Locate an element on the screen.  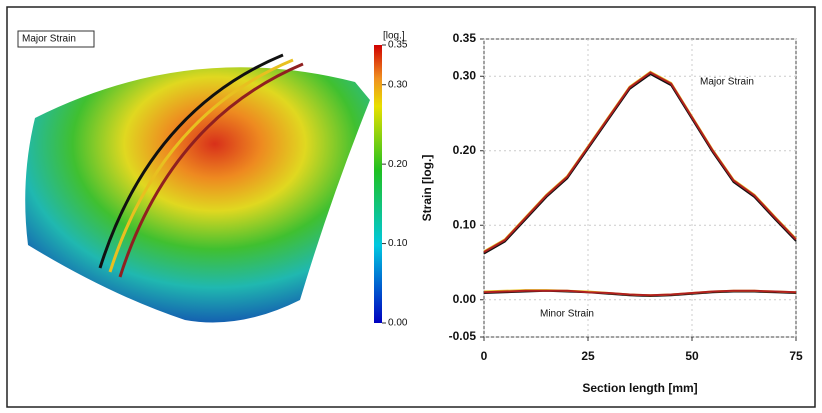
colorbar-tick-label: 0.00 is located at coordinates (398, 323).